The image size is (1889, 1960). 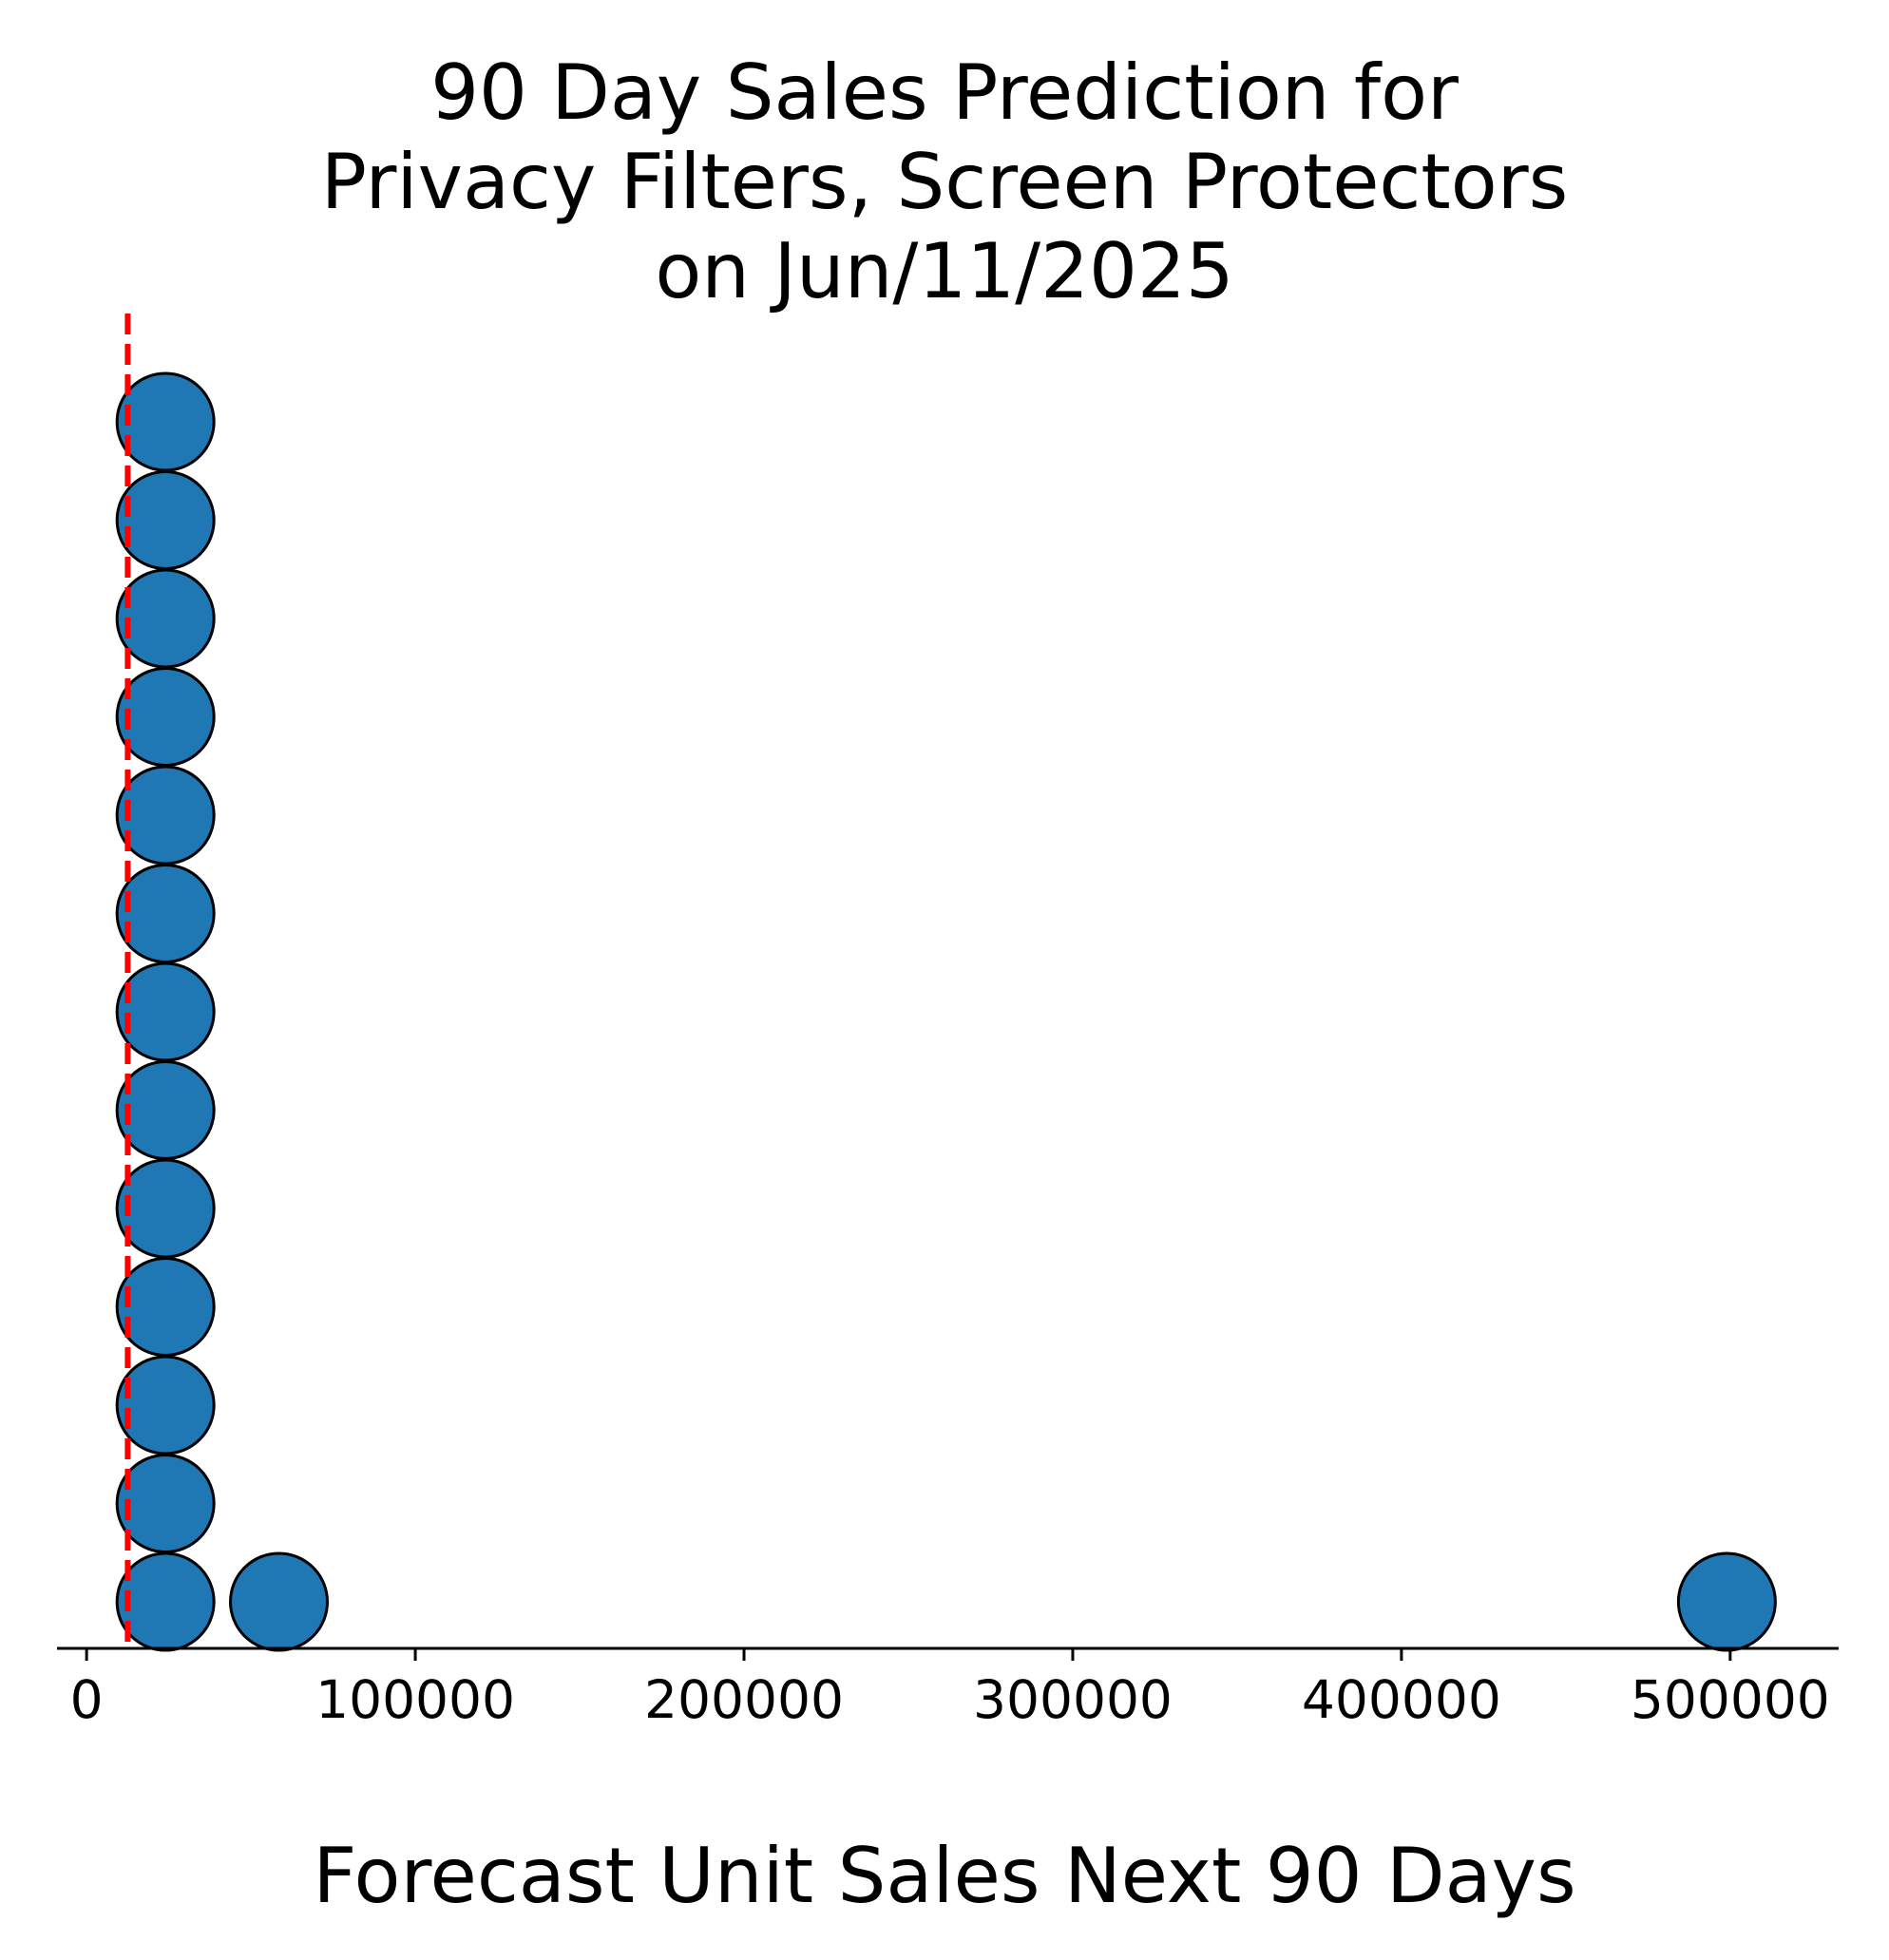 What do you see at coordinates (1731, 1699) in the screenshot?
I see `x-tick-label-5: 500000` at bounding box center [1731, 1699].